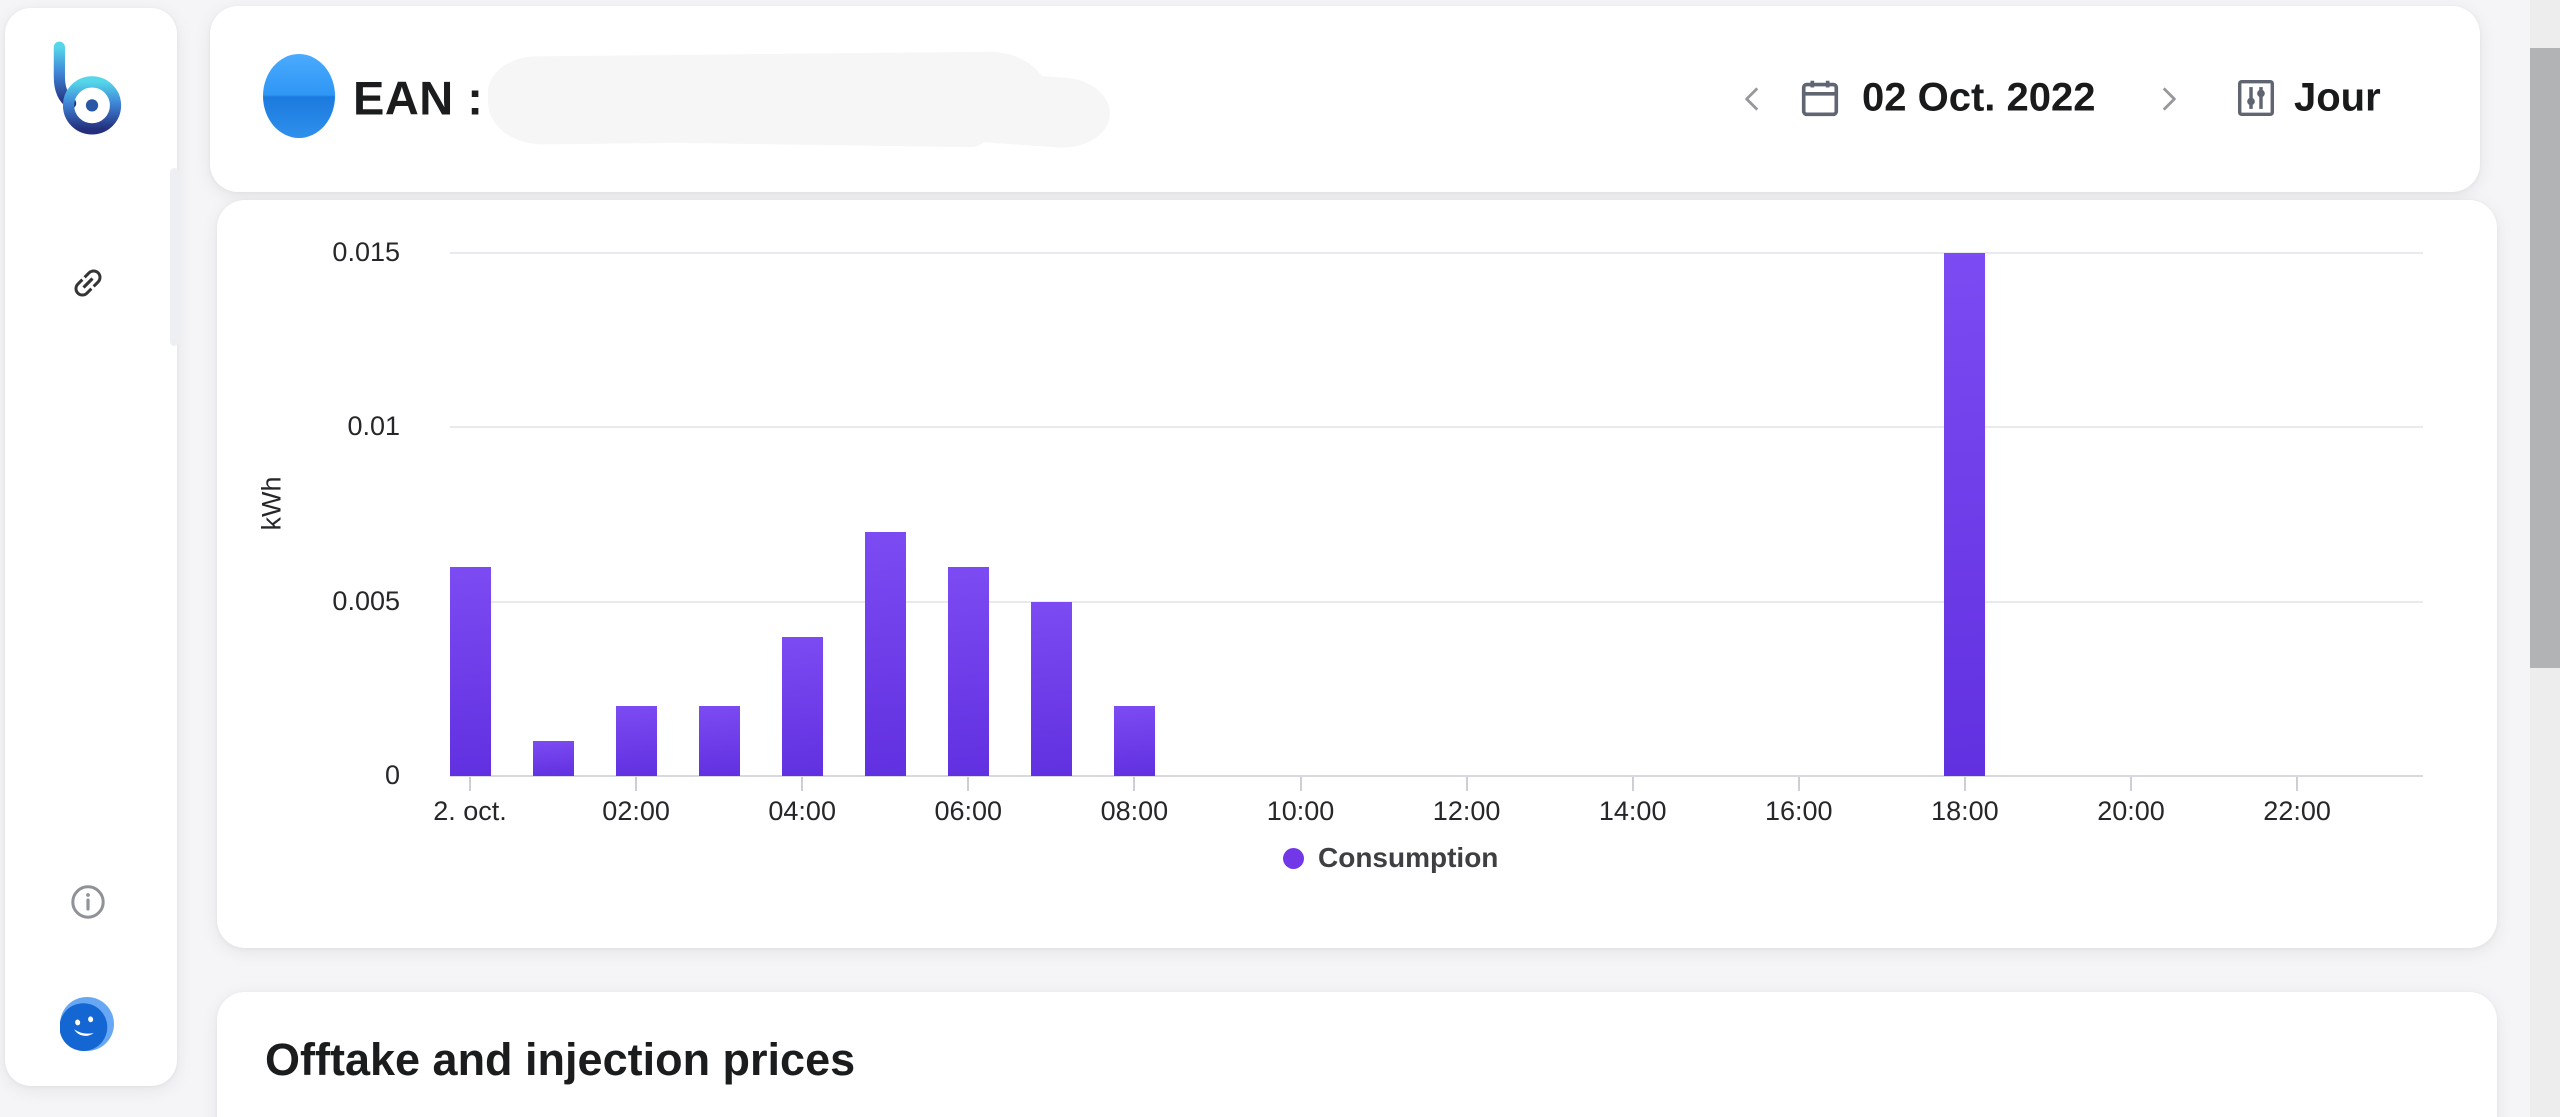 The width and height of the screenshot is (2560, 1117). What do you see at coordinates (299, 96) in the screenshot?
I see `meter-sphere-icon` at bounding box center [299, 96].